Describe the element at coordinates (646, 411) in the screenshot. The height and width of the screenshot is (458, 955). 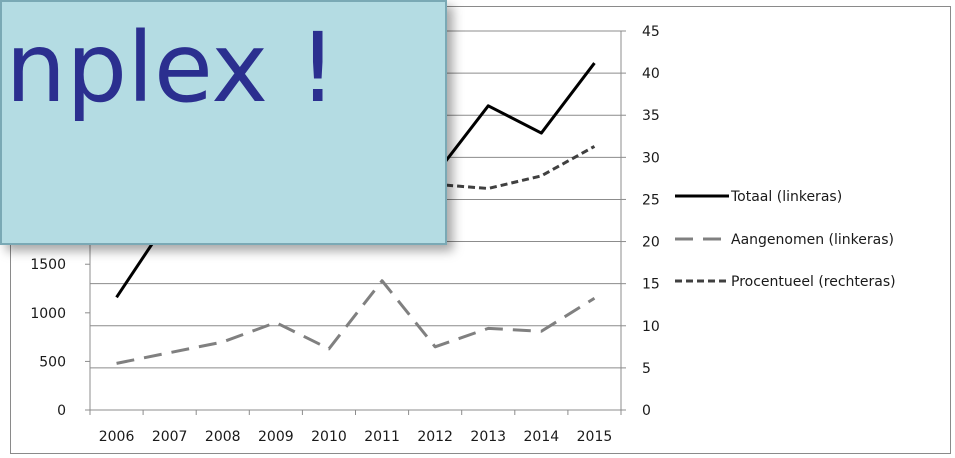
I see `right-tick-label: 0` at that location.